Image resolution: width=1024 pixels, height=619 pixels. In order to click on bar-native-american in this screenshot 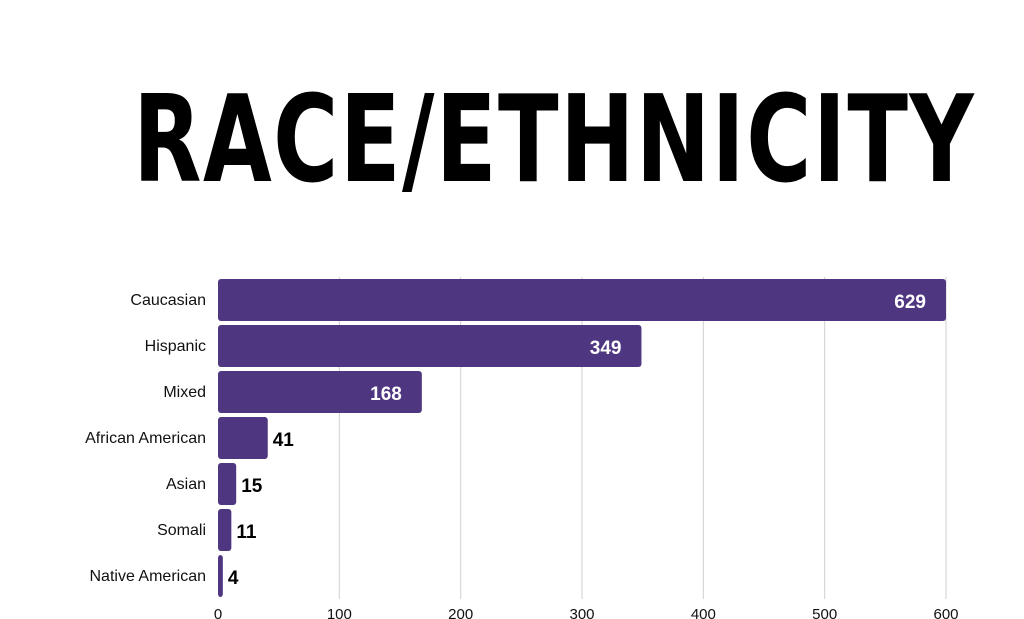, I will do `click(220, 576)`.